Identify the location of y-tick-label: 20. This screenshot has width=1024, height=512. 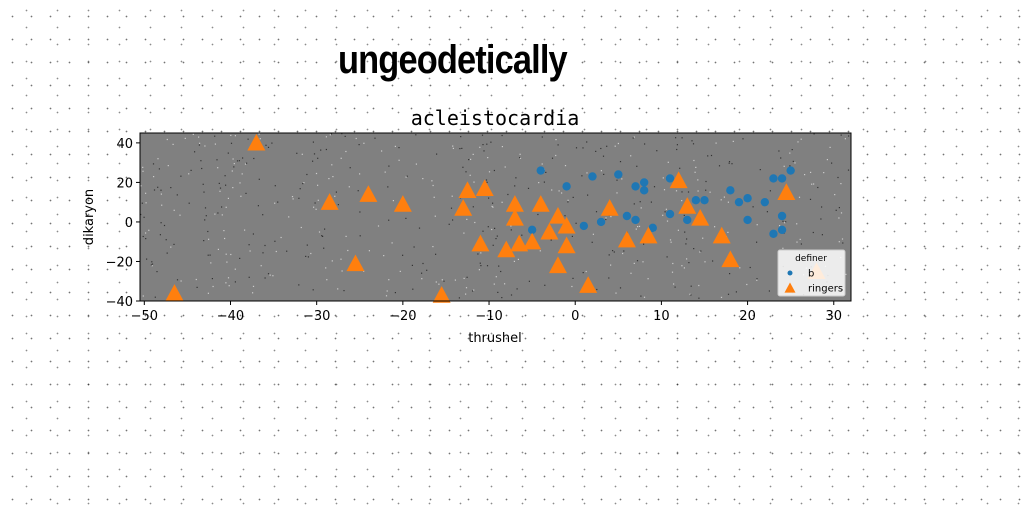
(124, 183).